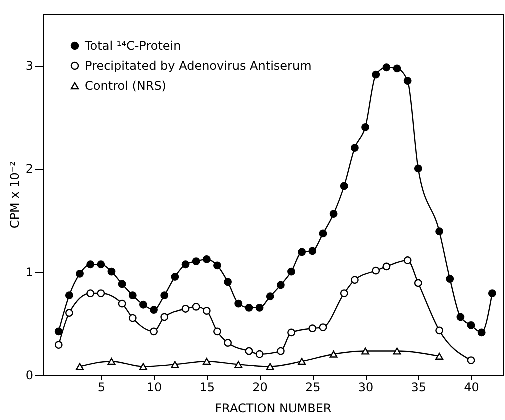  Describe the element at coordinates (366, 387) in the screenshot. I see `x-tick-label: 30` at that location.